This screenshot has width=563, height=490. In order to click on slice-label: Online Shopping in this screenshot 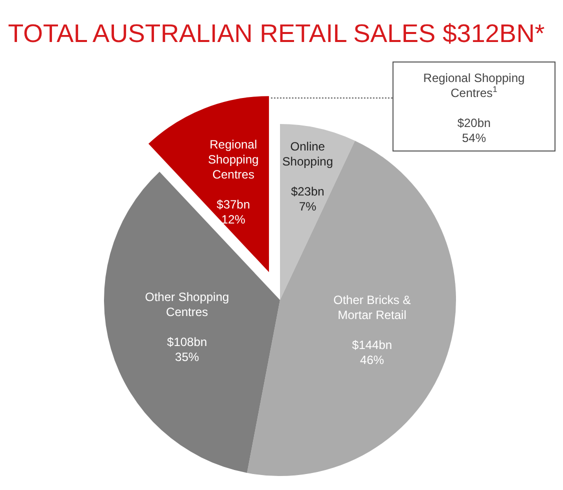, I will do `click(308, 153)`.